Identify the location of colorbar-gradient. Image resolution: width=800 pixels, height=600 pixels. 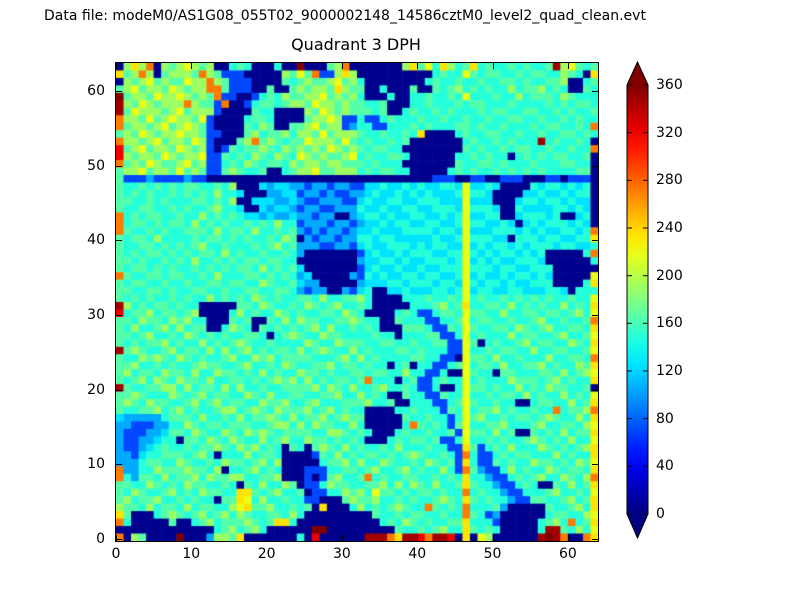
(637, 299).